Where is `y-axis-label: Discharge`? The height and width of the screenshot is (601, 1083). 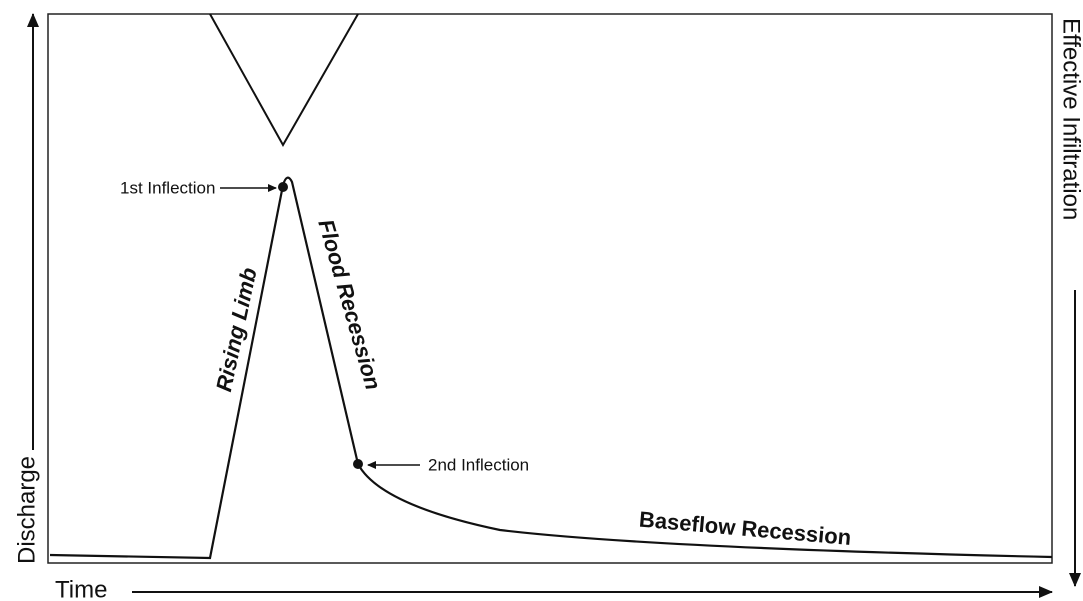 y-axis-label: Discharge is located at coordinates (26, 510).